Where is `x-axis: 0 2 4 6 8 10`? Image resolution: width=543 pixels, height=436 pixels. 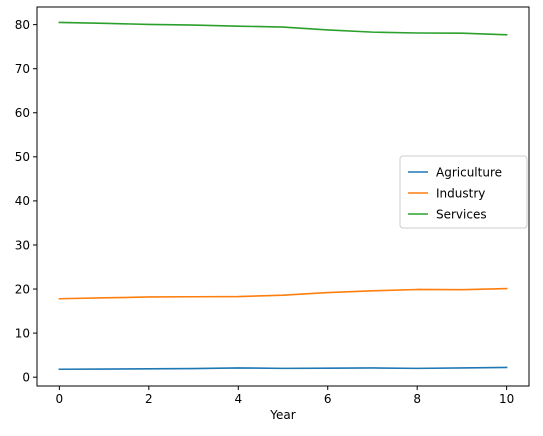 x-axis: 0 2 4 6 8 10 is located at coordinates (285, 396).